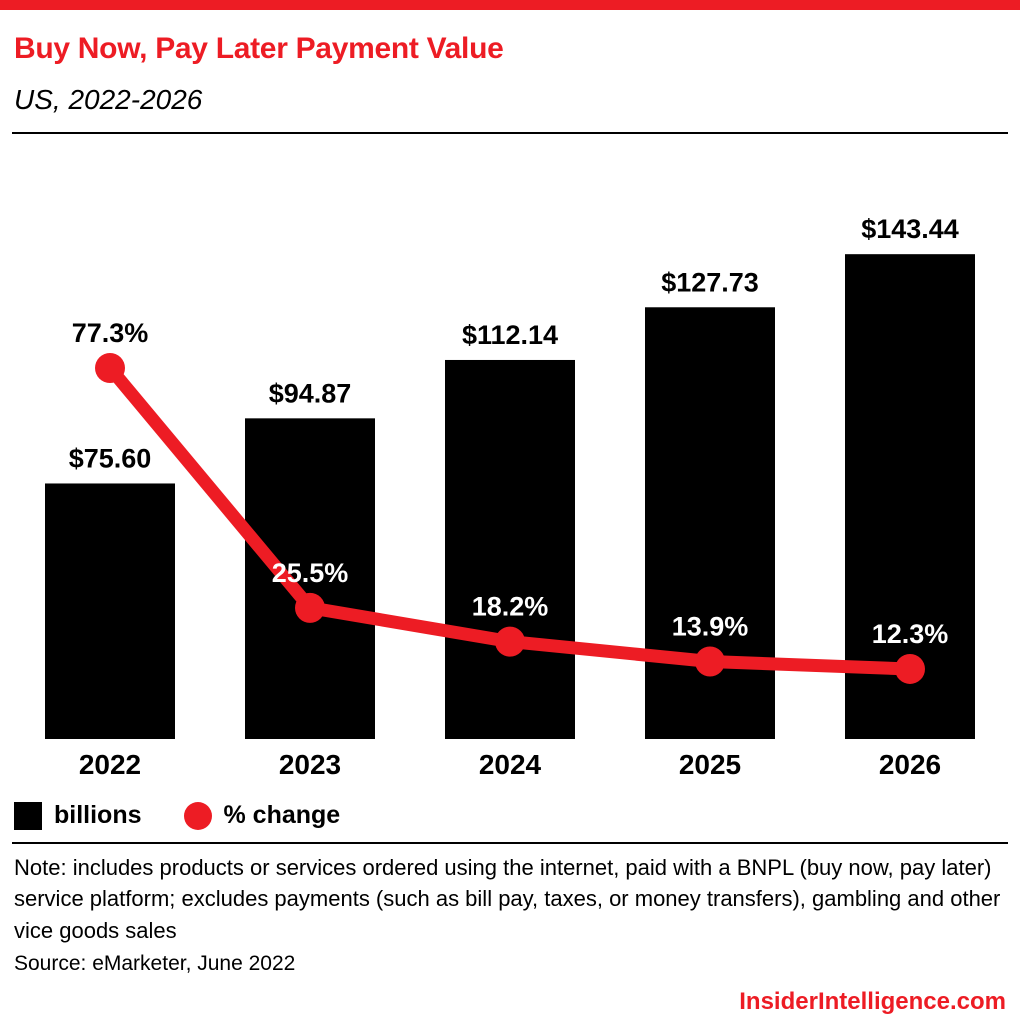  Describe the element at coordinates (910, 634) in the screenshot. I see `pct-change-label-2026: 12.3%` at that location.